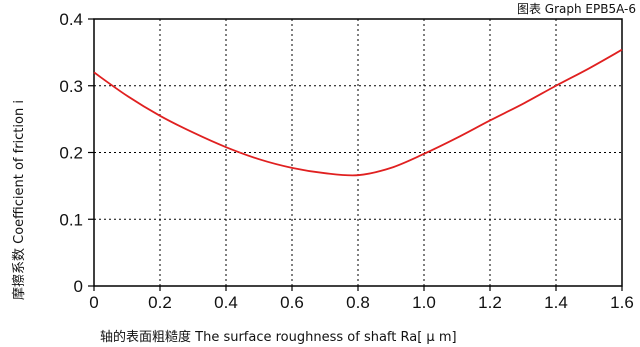 The width and height of the screenshot is (640, 347). What do you see at coordinates (490, 302) in the screenshot?
I see `x-tick-label: 1.2` at bounding box center [490, 302].